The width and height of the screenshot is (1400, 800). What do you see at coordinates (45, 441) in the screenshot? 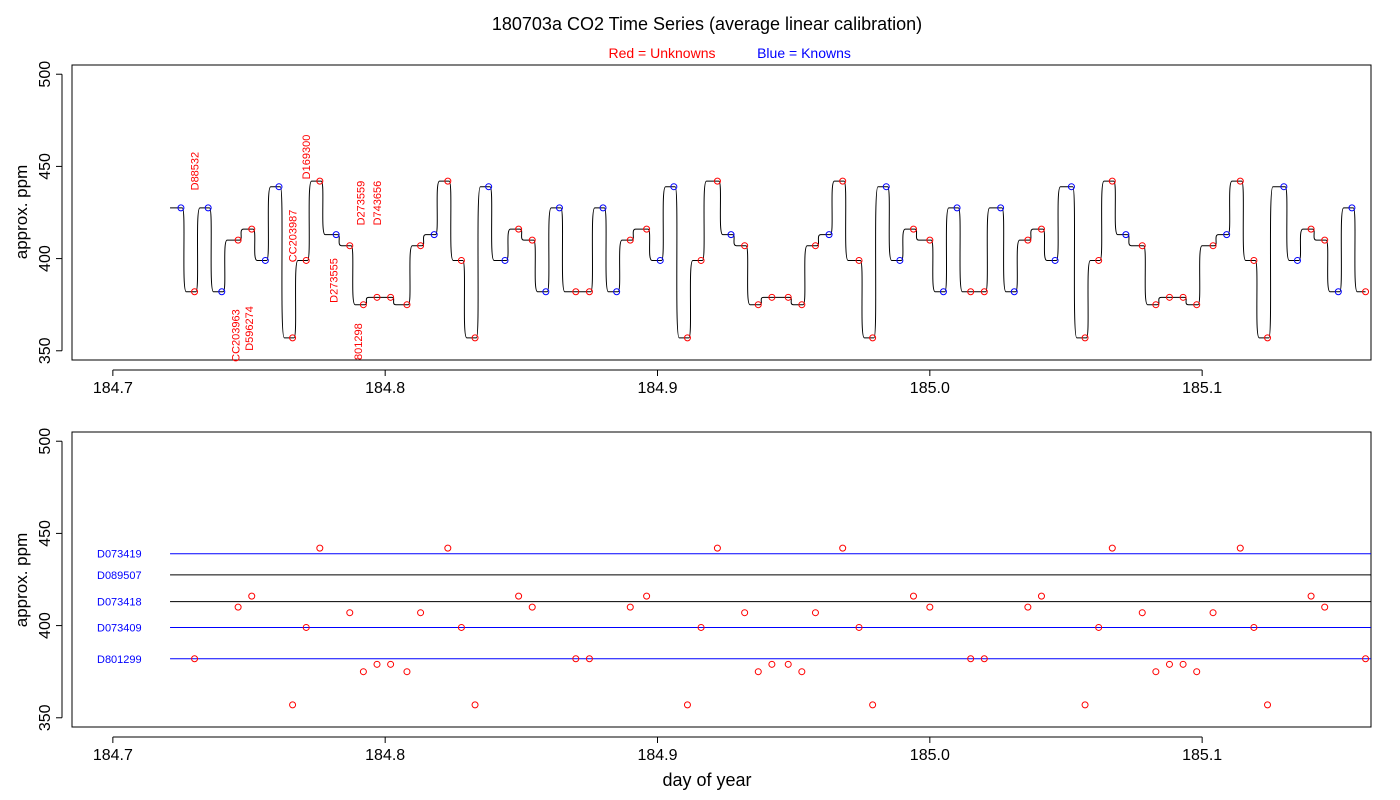
I see `bottom-y-tick-label: 500` at bounding box center [45, 441].